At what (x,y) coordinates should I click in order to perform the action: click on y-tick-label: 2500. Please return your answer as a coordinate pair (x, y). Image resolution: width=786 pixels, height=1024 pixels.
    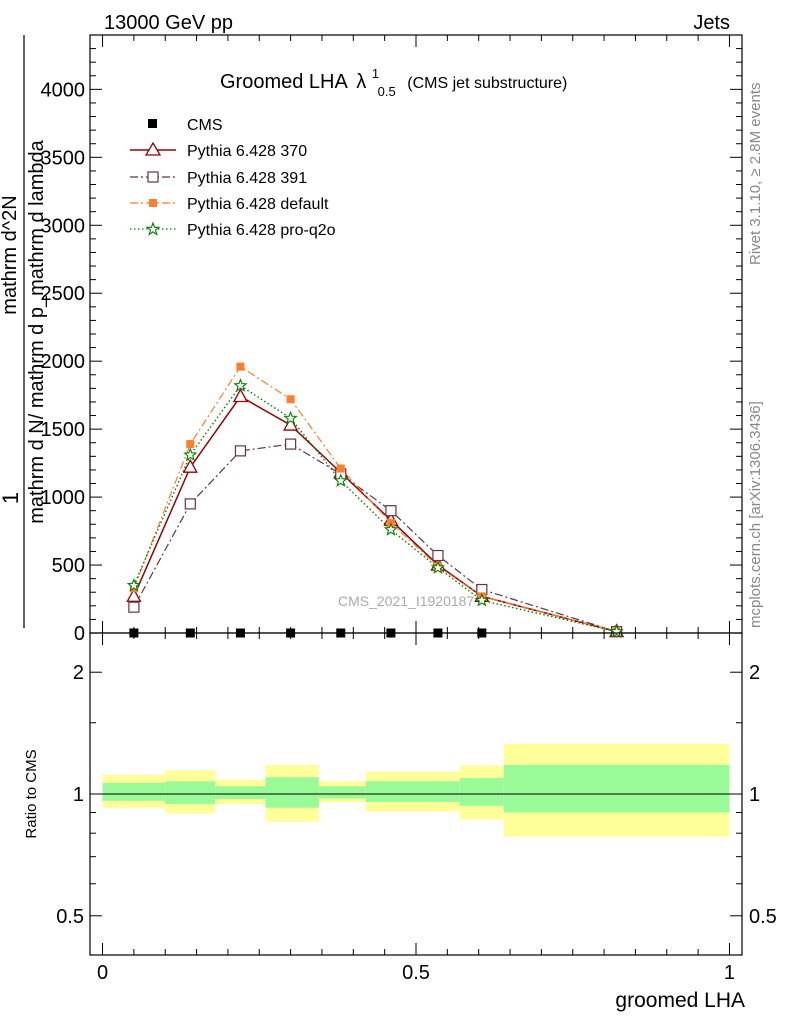
    Looking at the image, I should click on (63, 294).